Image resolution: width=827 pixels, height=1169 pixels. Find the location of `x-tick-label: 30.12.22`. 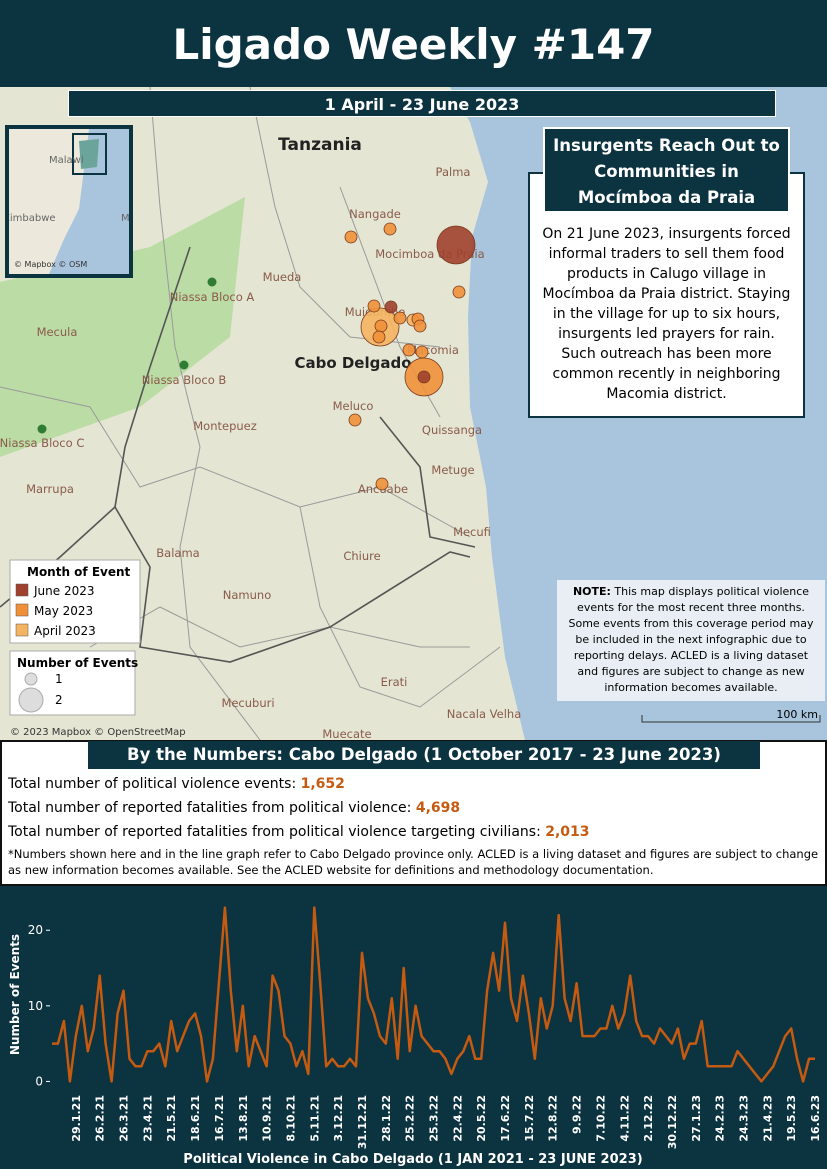

x-tick-label: 30.12.22 is located at coordinates (672, 1122).